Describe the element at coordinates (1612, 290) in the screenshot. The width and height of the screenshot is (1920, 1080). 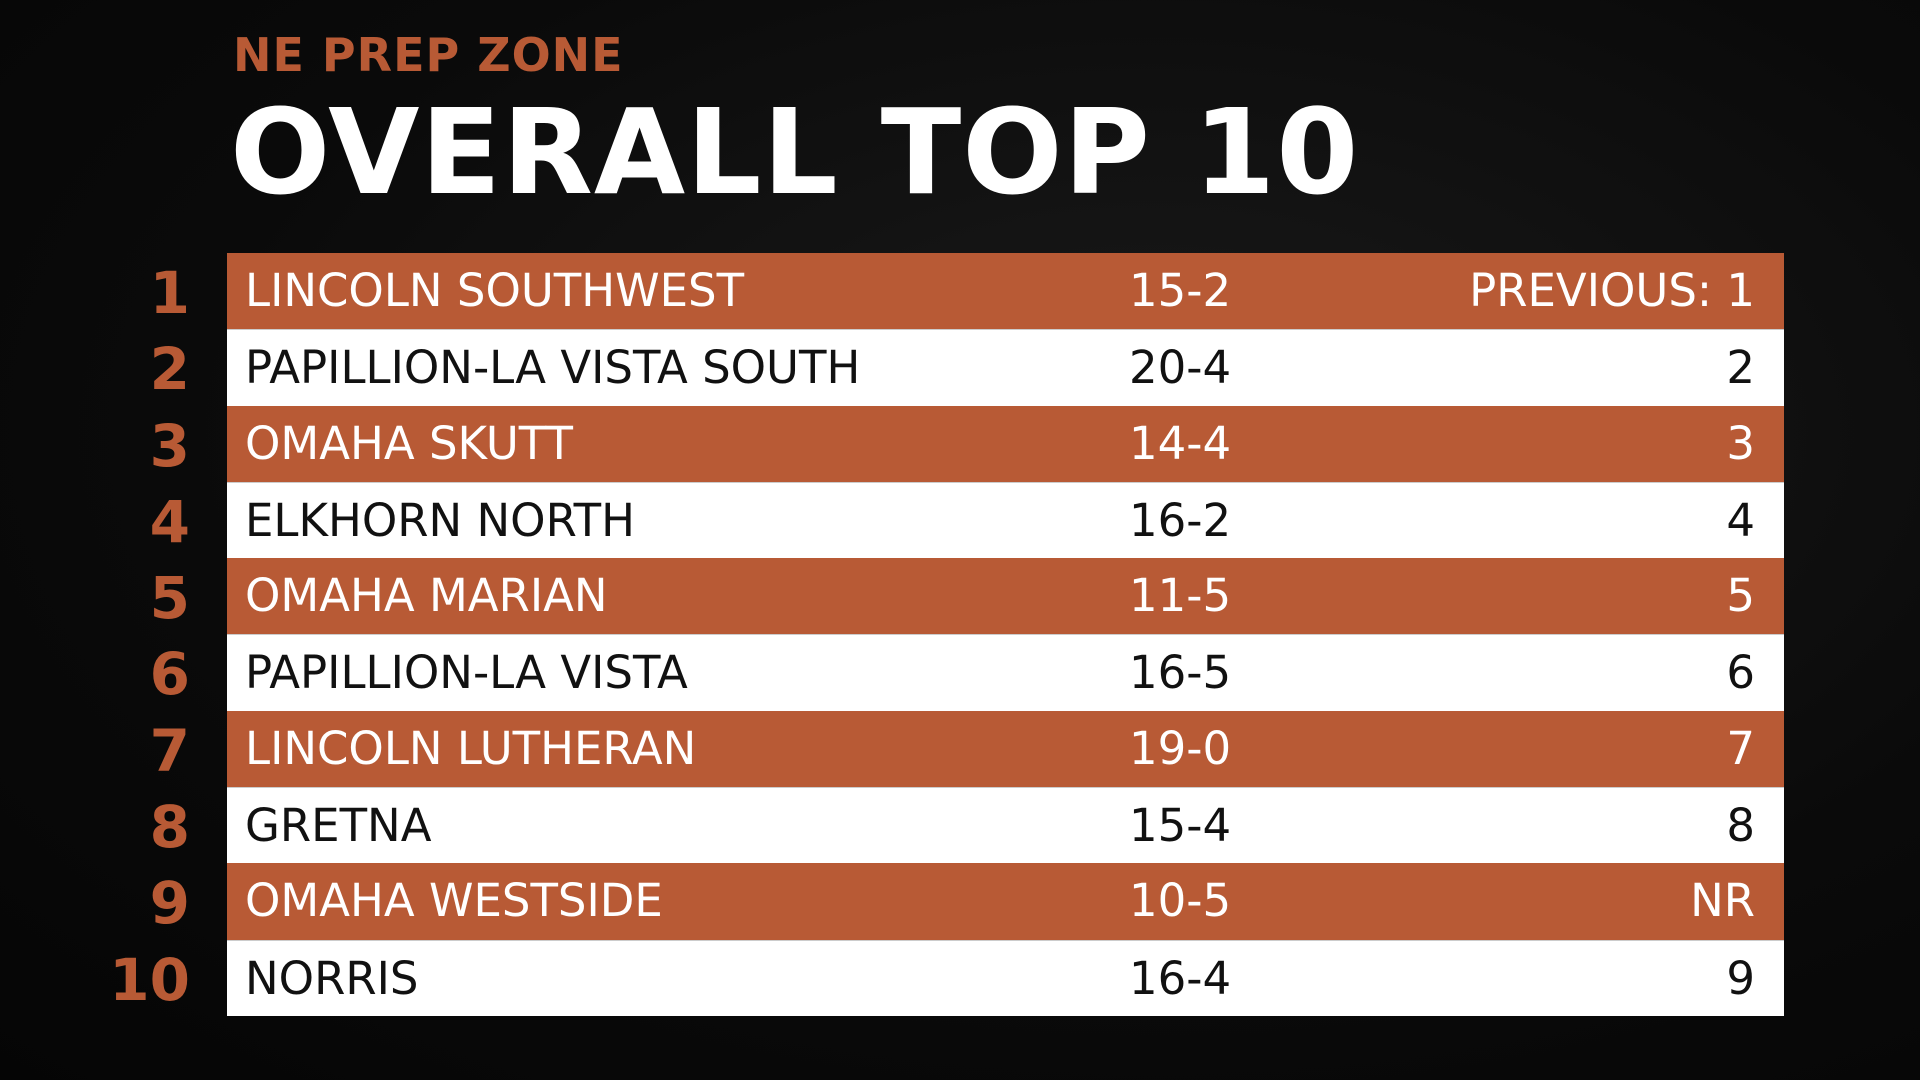
I see `previous-rank: PREVIOUS: 1` at that location.